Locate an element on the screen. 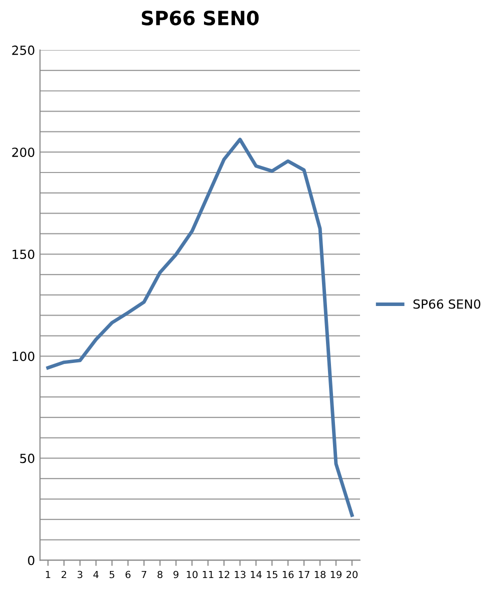  x-tick-label: 5 is located at coordinates (112, 574).